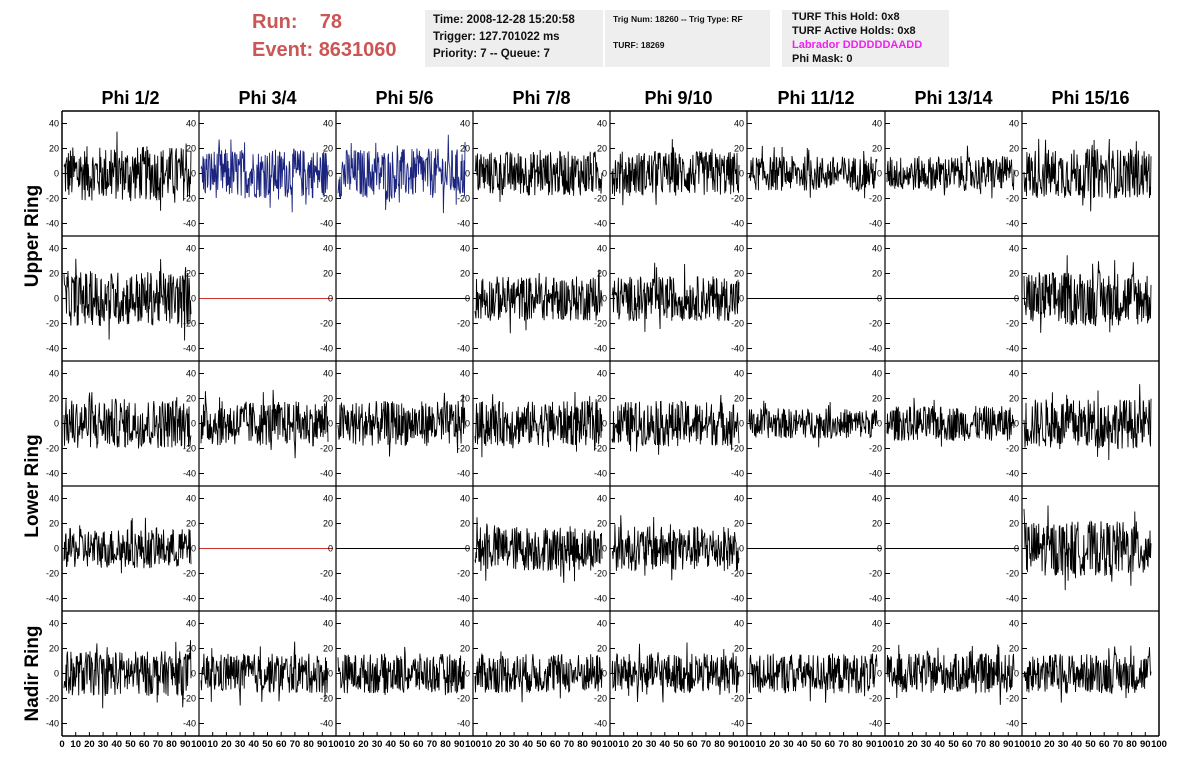 This screenshot has width=1196, height=772. Describe the element at coordinates (541, 98) in the screenshot. I see `column-title: Phi 7/8` at that location.